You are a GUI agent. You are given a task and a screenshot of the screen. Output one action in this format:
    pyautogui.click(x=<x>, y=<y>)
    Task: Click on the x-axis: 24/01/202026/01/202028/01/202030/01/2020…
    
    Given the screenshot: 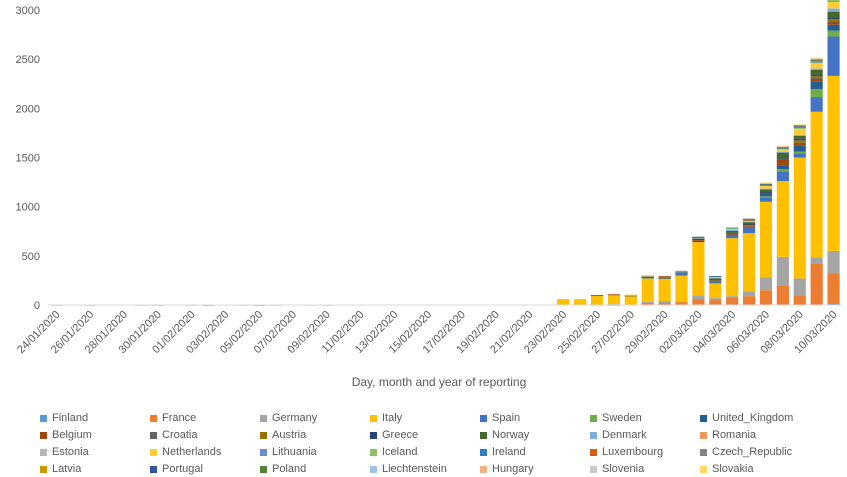 What is the action you would take?
    pyautogui.click(x=428, y=330)
    